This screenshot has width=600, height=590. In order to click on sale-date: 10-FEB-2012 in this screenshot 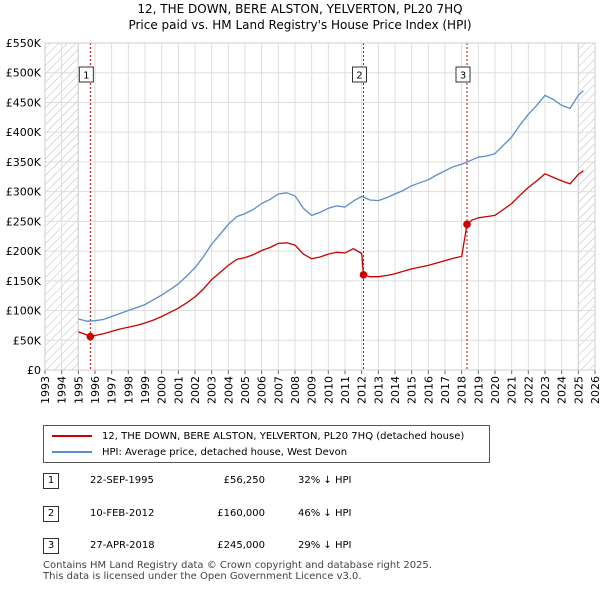, I will do `click(122, 513)`.